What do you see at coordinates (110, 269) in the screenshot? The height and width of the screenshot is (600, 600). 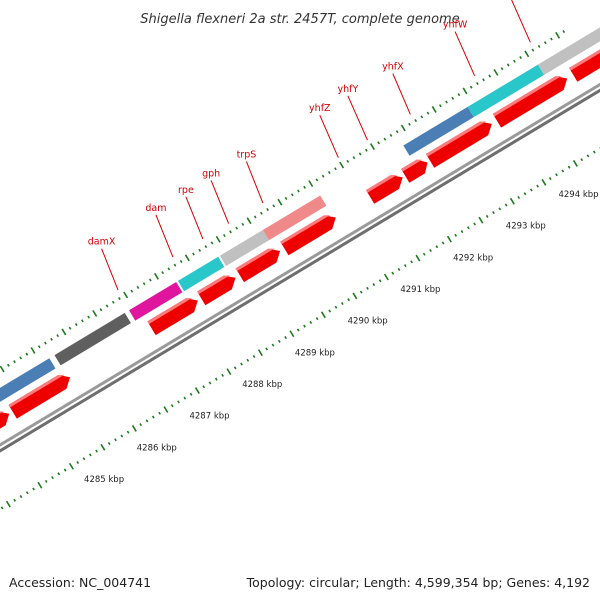 I see `gene-leader-damX` at bounding box center [110, 269].